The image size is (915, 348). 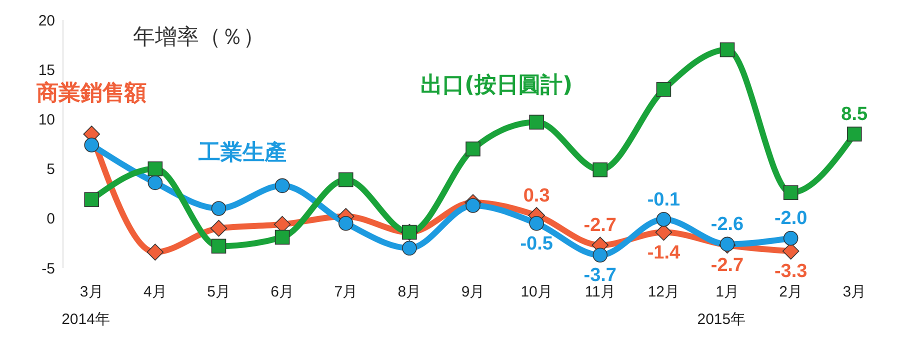 I want to click on y-tick-label: 20, so click(x=46, y=21).